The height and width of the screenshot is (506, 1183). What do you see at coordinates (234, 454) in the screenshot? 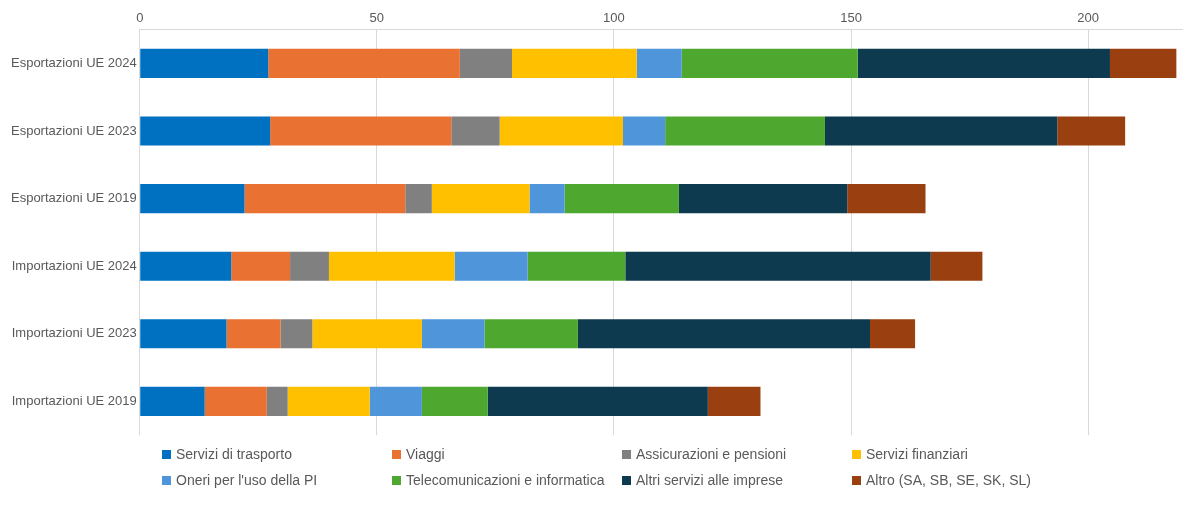
I see `legend-label: Servizi di trasporto` at bounding box center [234, 454].